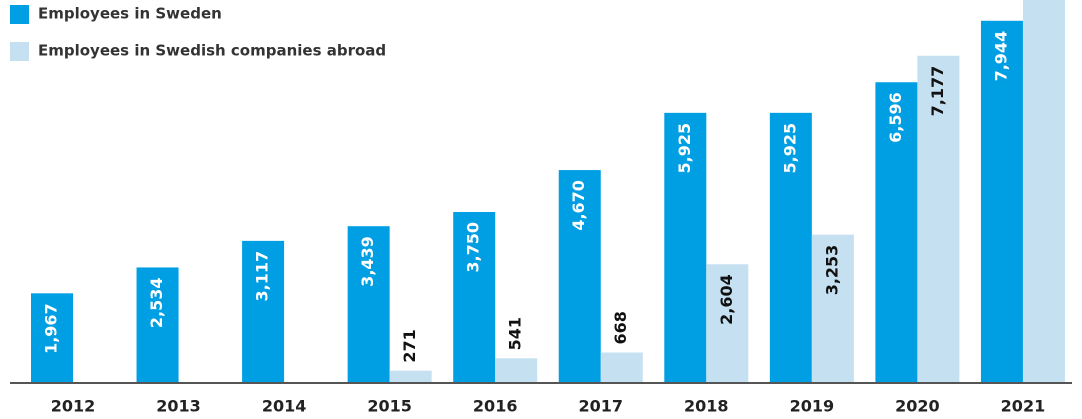 This screenshot has width=1082, height=419. I want to click on data-label: 668, so click(620, 327).